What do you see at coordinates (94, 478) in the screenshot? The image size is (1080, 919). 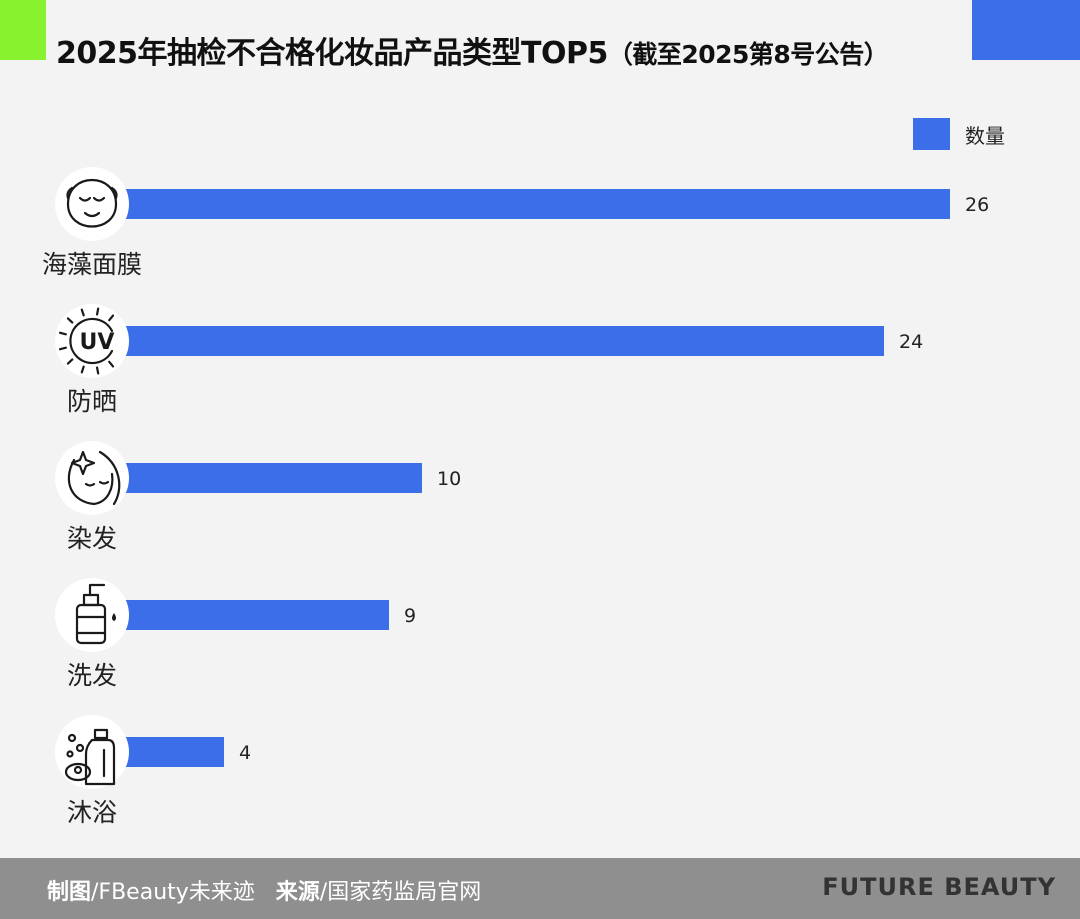 I see `hair-dye-face-icon` at bounding box center [94, 478].